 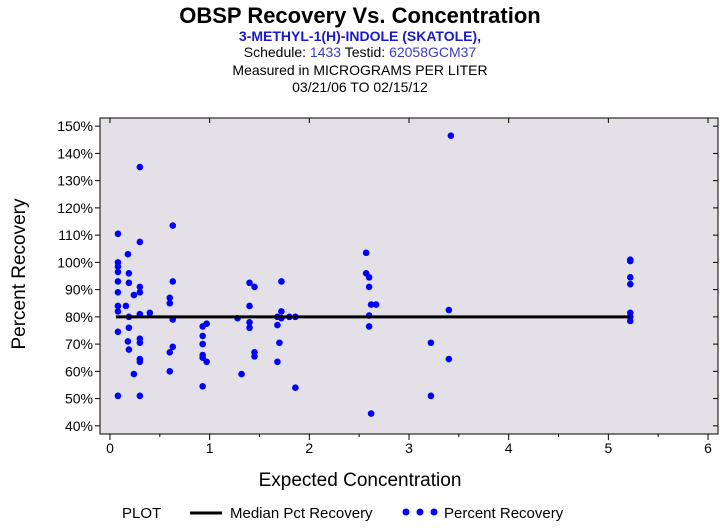 I want to click on y-tick-label: 150%, so click(x=75, y=126).